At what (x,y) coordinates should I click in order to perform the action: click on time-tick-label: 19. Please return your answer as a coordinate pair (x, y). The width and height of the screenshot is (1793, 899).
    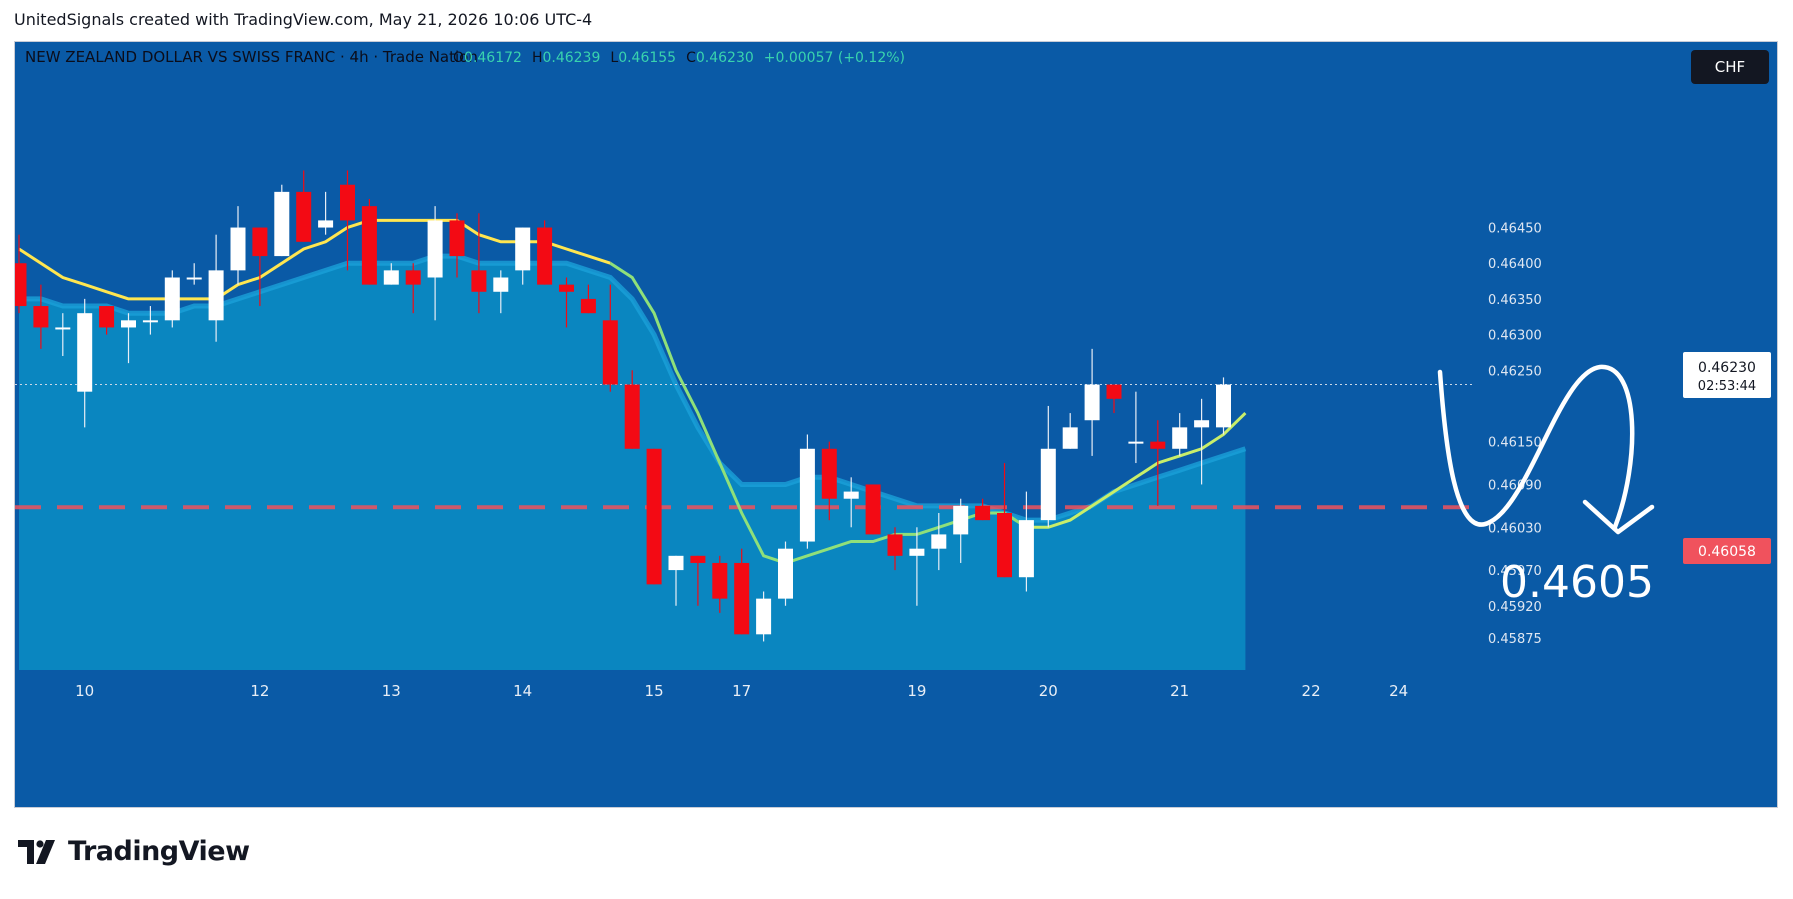
    Looking at the image, I should click on (916, 691).